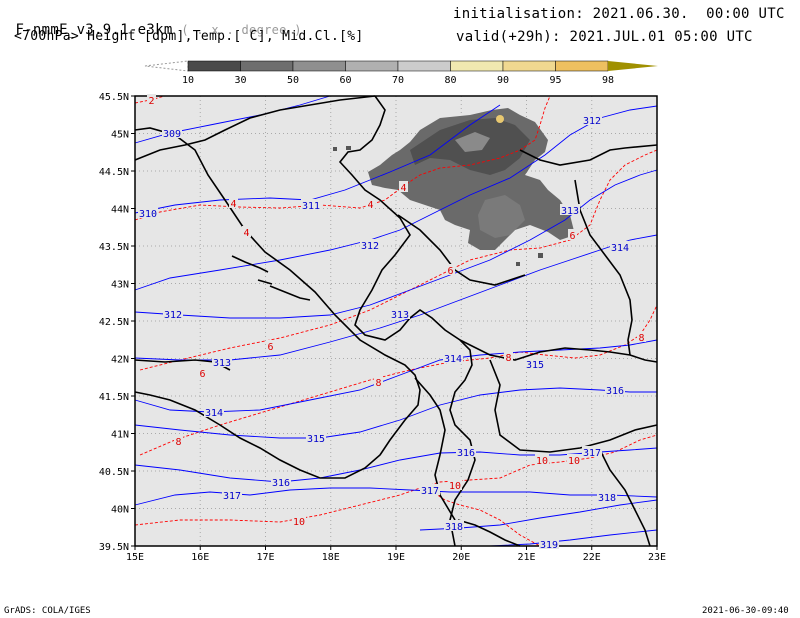 This screenshot has height=618, width=800. Describe the element at coordinates (461, 250) in the screenshot. I see `border-bosnia-serbia` at that location.